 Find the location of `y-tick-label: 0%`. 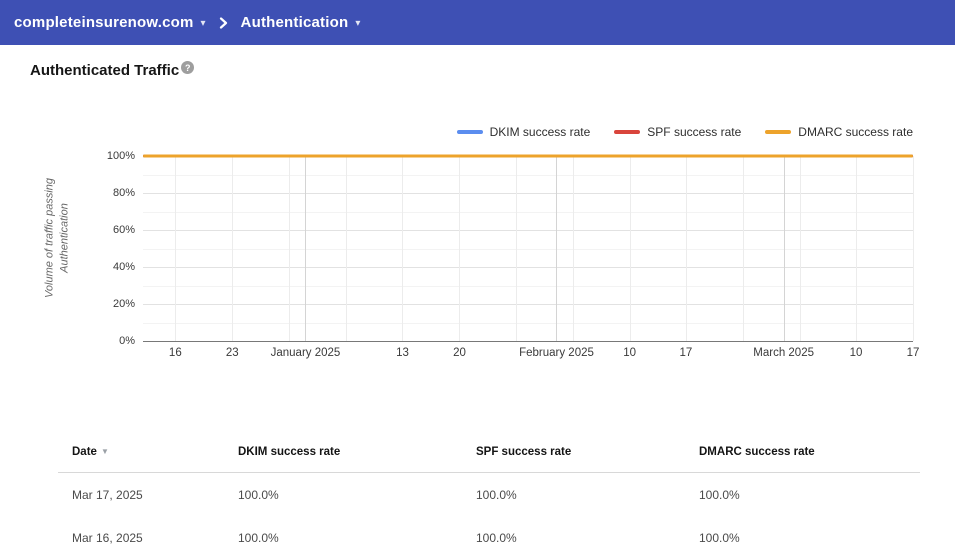

y-tick-label: 0% is located at coordinates (127, 341).